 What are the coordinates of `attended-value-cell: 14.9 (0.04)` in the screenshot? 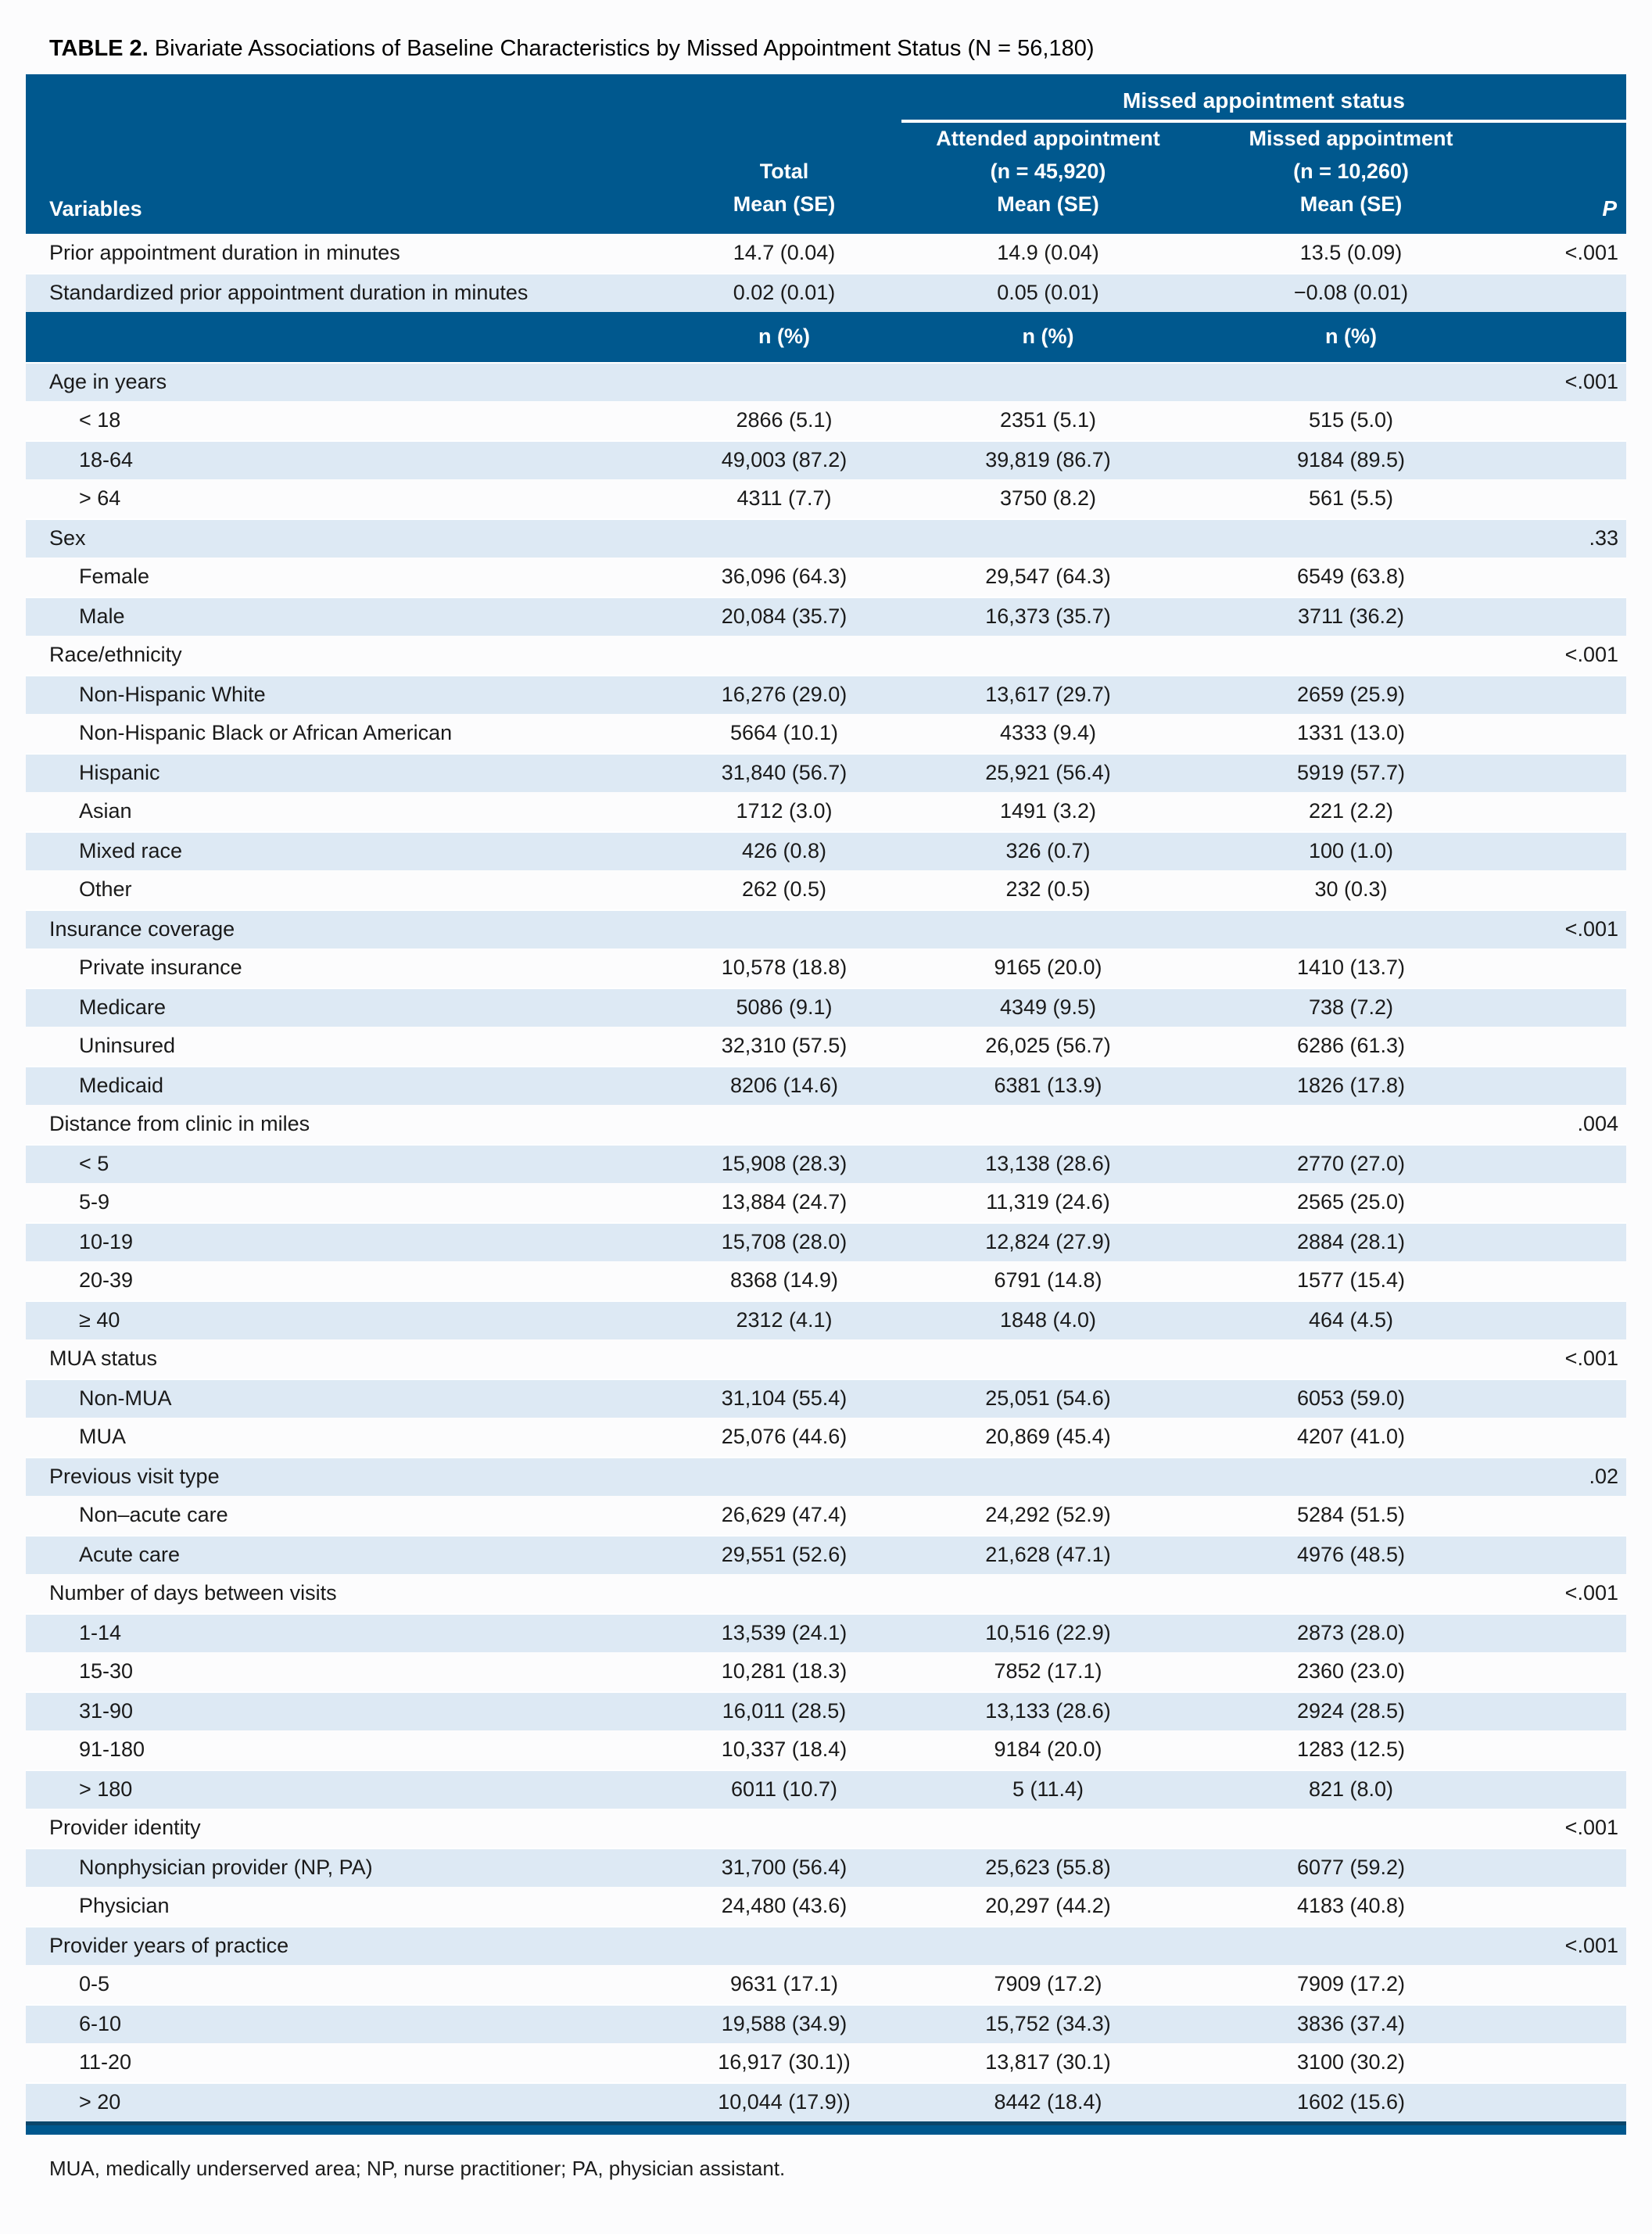 It's located at (1048, 253).